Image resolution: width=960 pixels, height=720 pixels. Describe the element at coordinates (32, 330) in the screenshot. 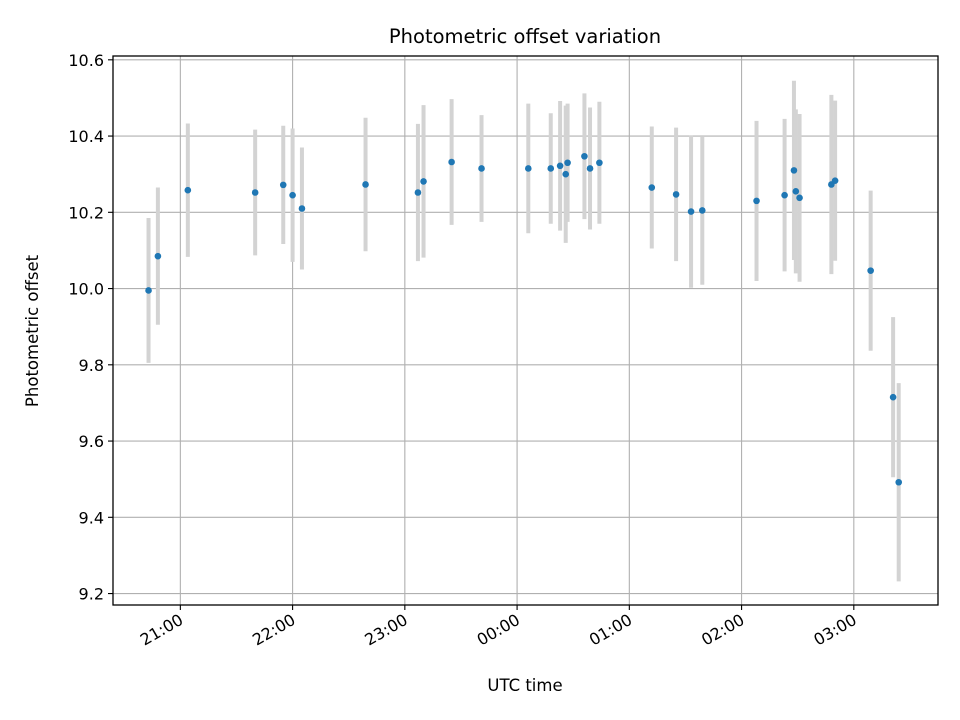

I see `y-axis-title: Photometric offset` at that location.